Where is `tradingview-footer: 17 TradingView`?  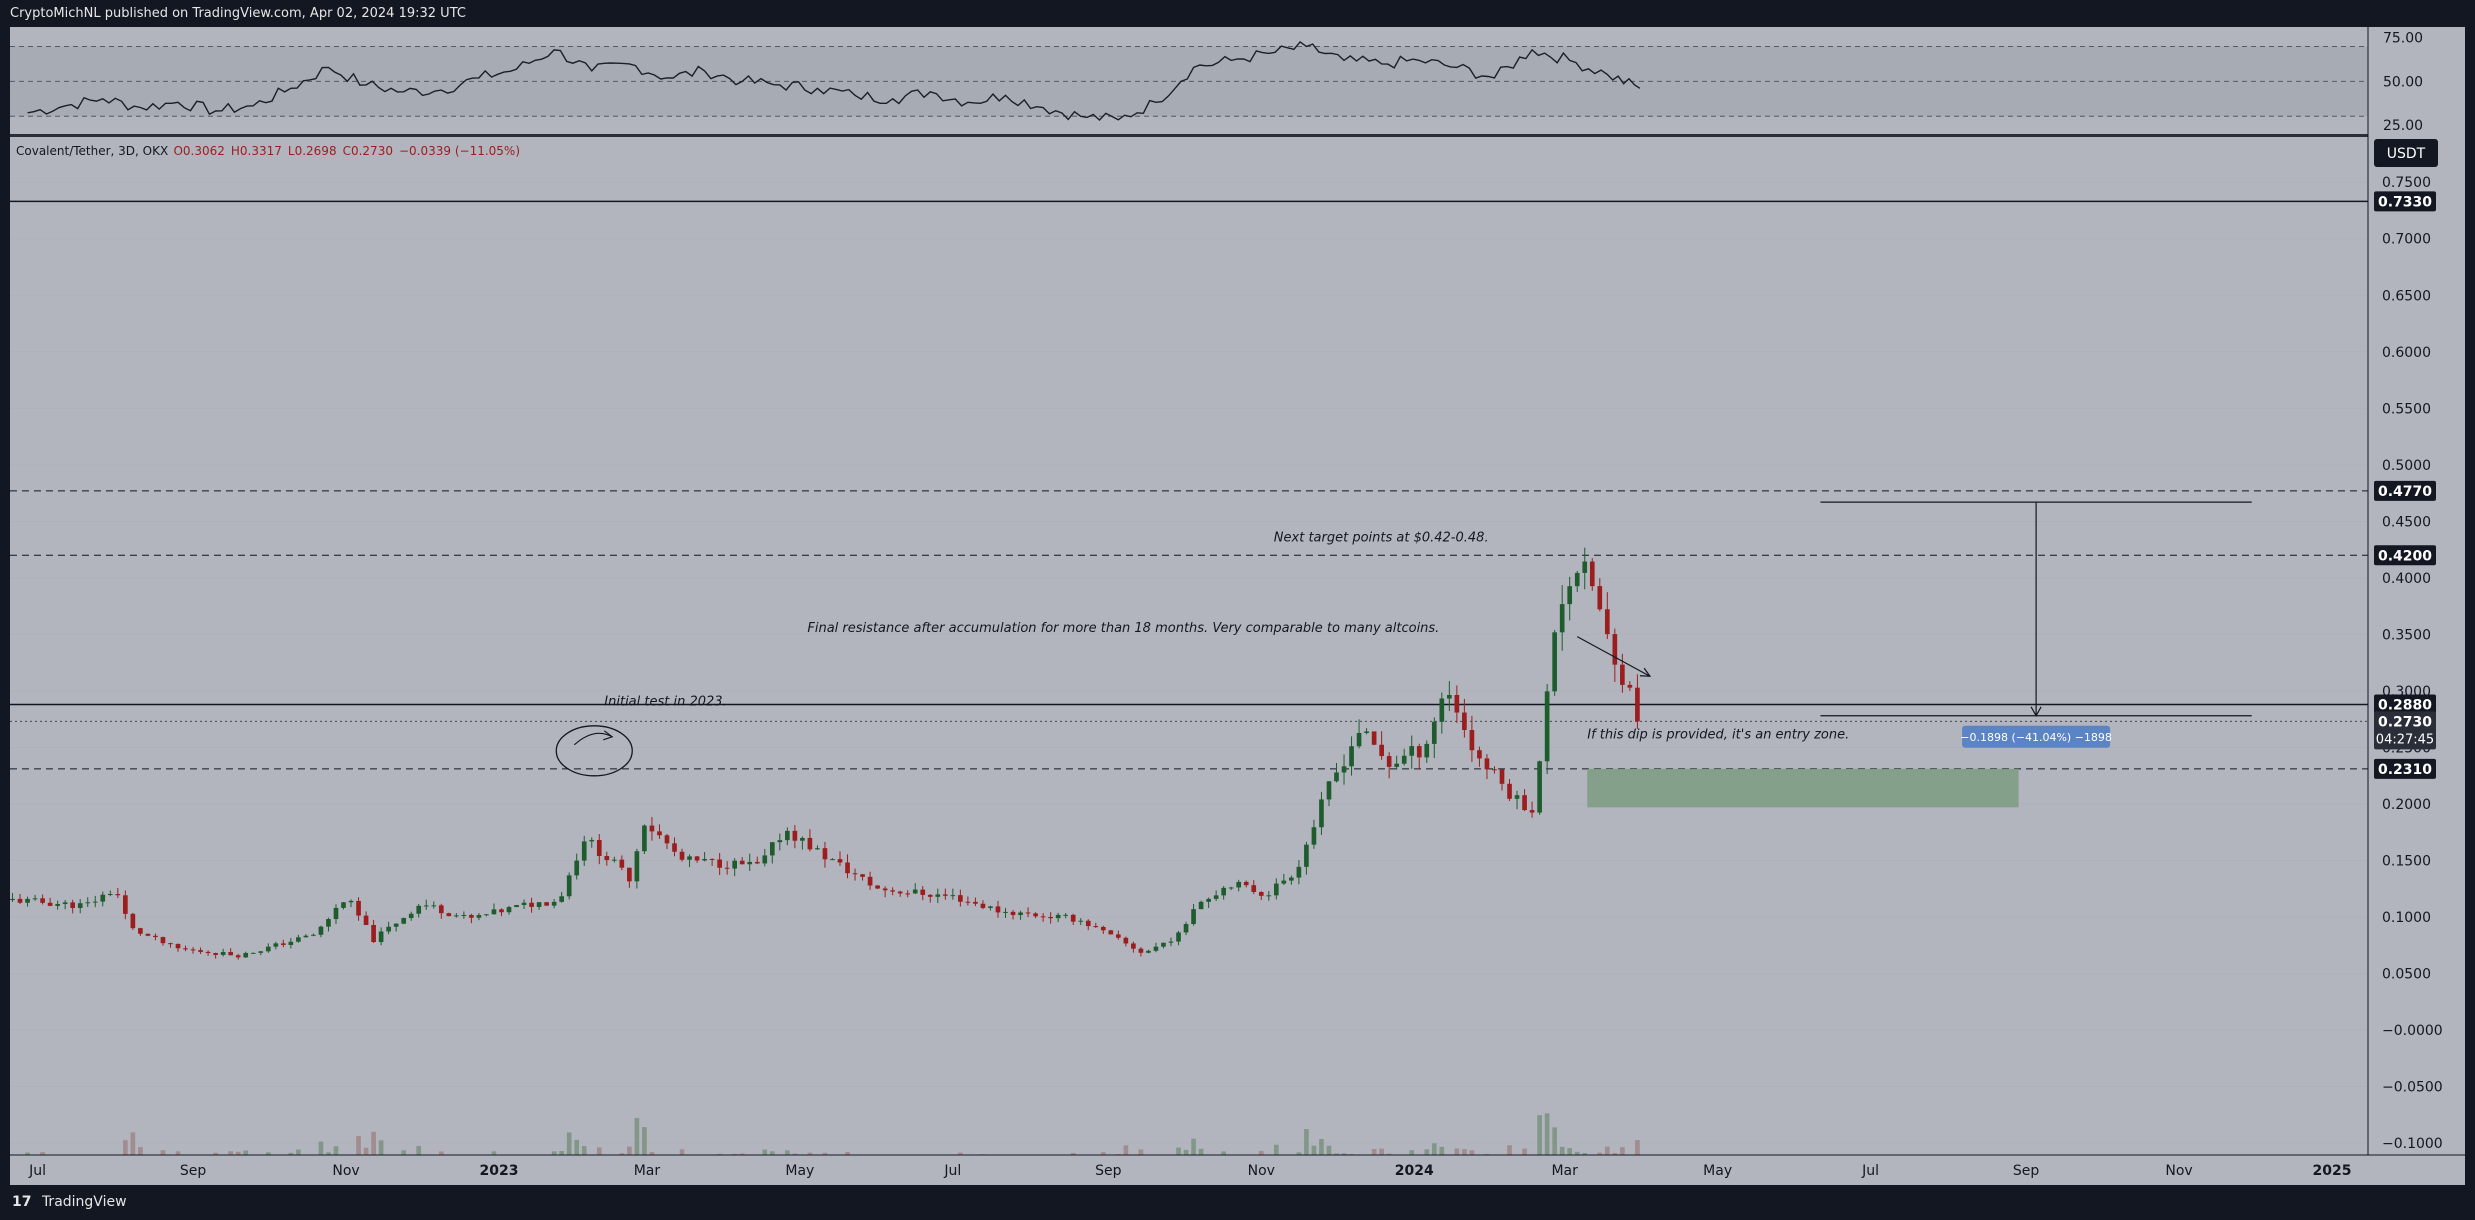 tradingview-footer: 17 TradingView is located at coordinates (1237, 1202).